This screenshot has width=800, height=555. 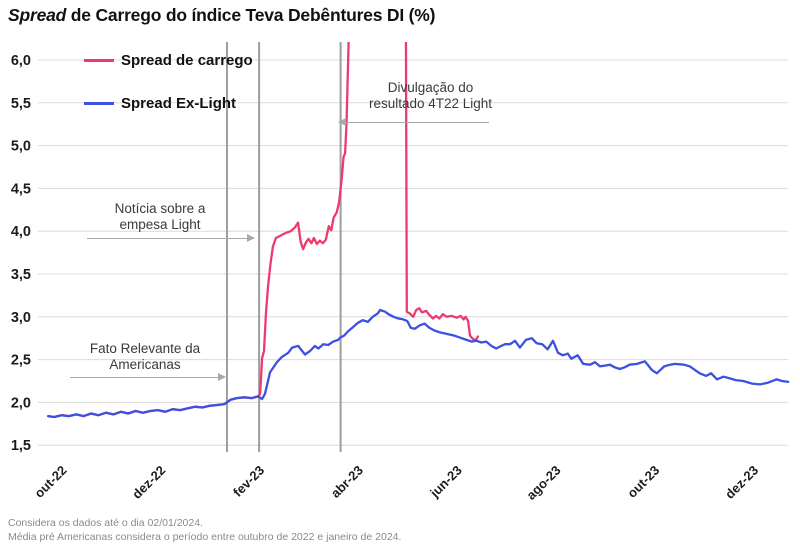 I want to click on x-tick-label: jun-23, so click(x=445, y=482).